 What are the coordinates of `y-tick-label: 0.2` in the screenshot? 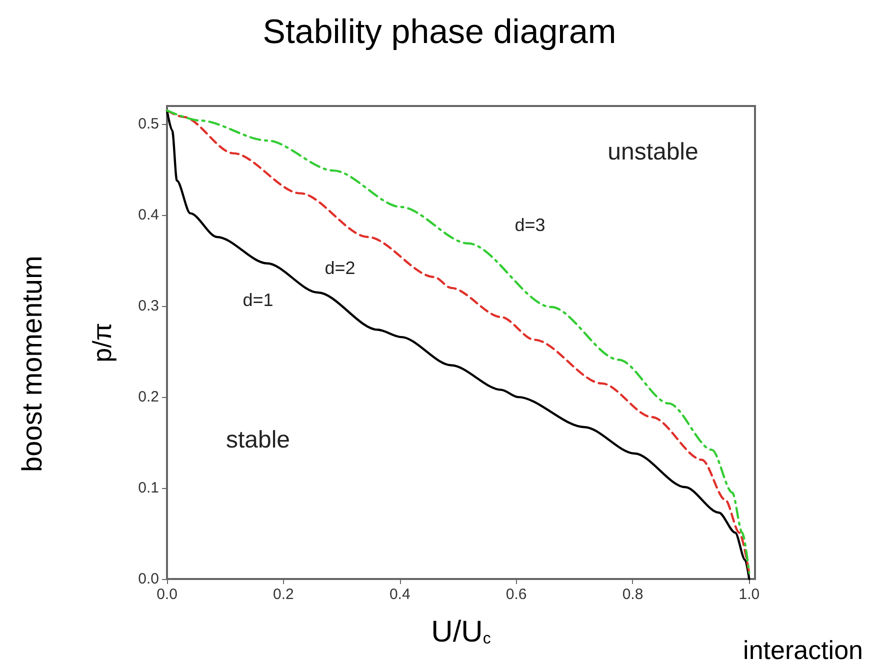 It's located at (148, 397).